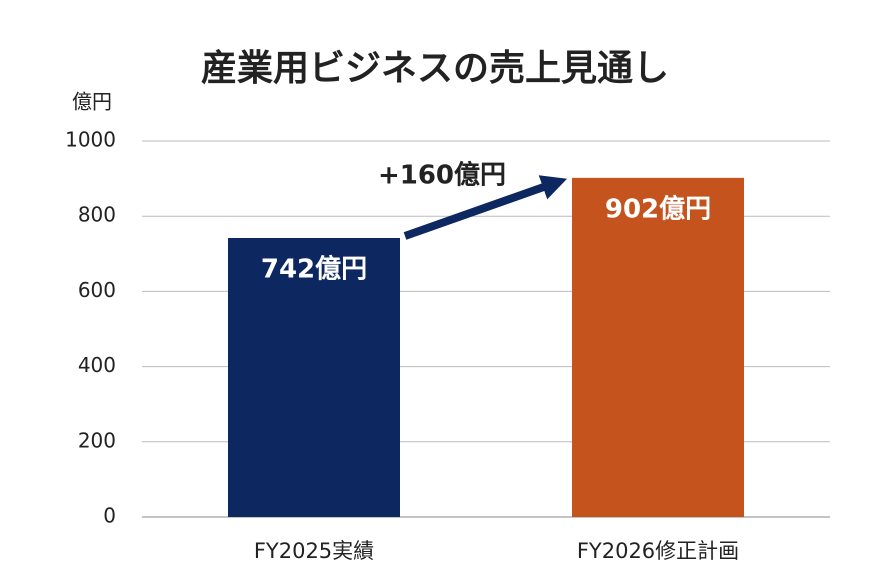  What do you see at coordinates (314, 270) in the screenshot?
I see `value-label: 742億円` at bounding box center [314, 270].